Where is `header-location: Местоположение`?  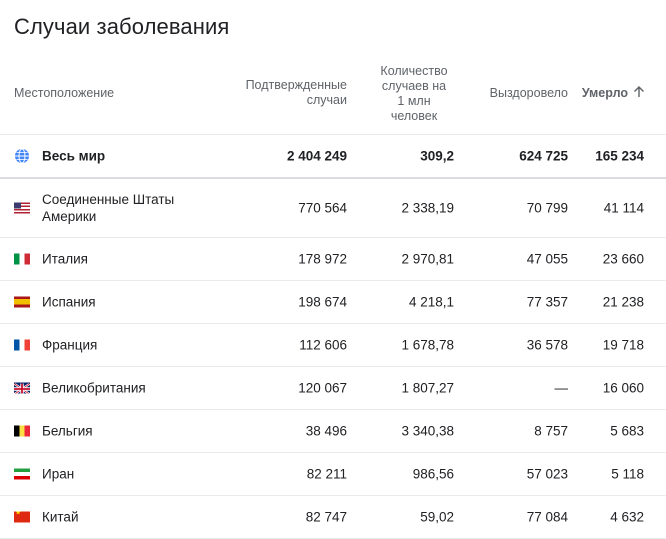
header-location: Местоположение is located at coordinates (64, 93).